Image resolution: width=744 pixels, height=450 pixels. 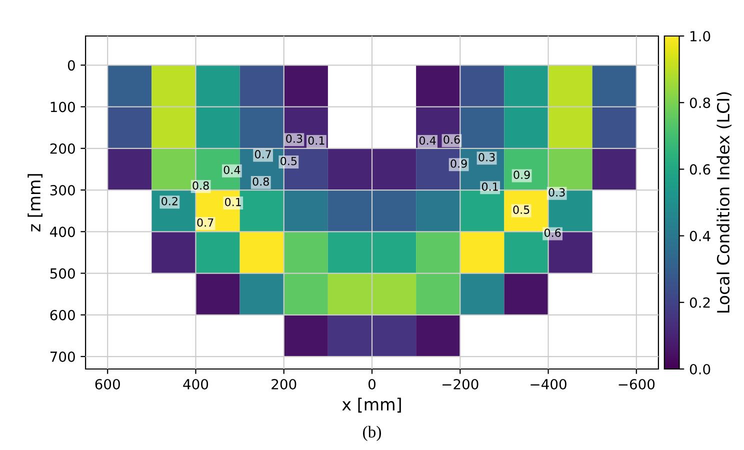 I want to click on color-bar-label: 0.0, so click(x=700, y=369).